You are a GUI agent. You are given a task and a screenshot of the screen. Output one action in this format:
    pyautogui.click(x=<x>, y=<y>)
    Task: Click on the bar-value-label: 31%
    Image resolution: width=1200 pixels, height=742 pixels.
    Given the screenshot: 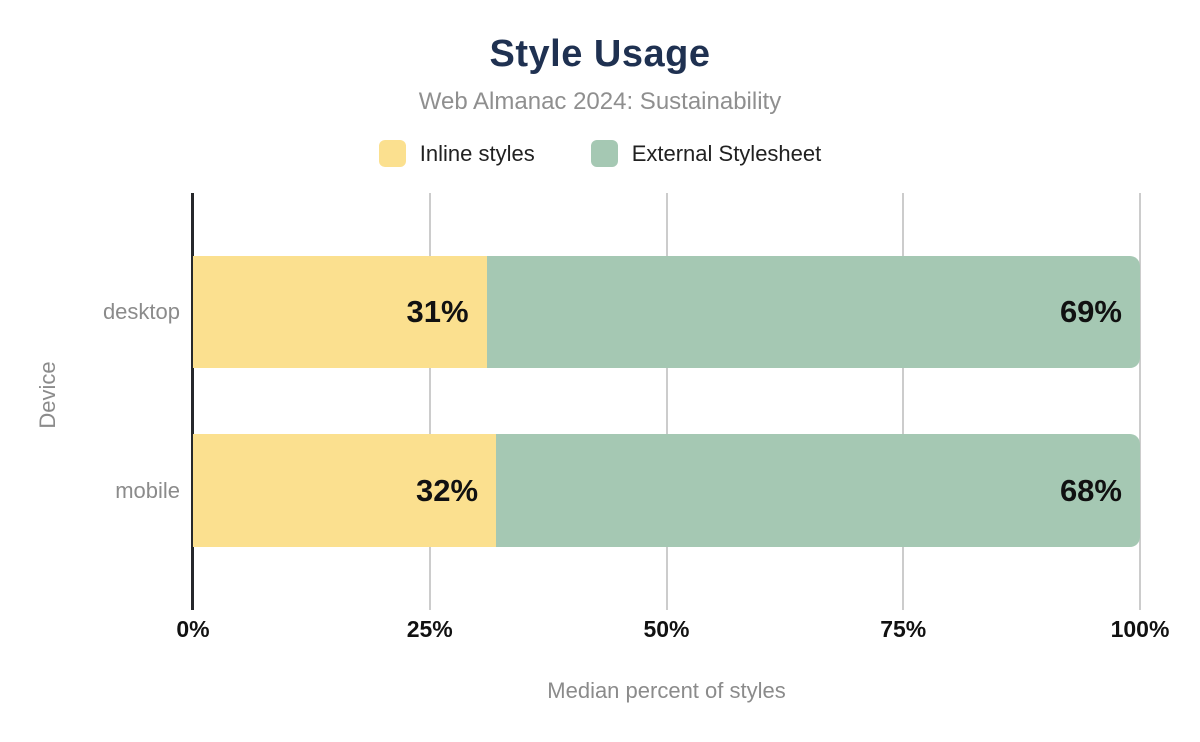 What is the action you would take?
    pyautogui.click(x=437, y=311)
    